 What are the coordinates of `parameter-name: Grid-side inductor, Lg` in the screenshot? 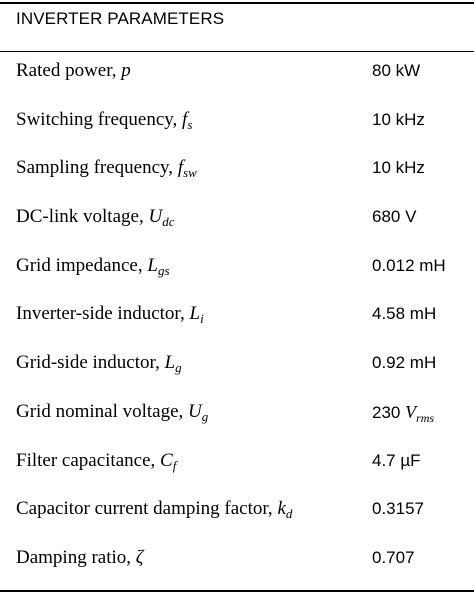 It's located at (99, 364).